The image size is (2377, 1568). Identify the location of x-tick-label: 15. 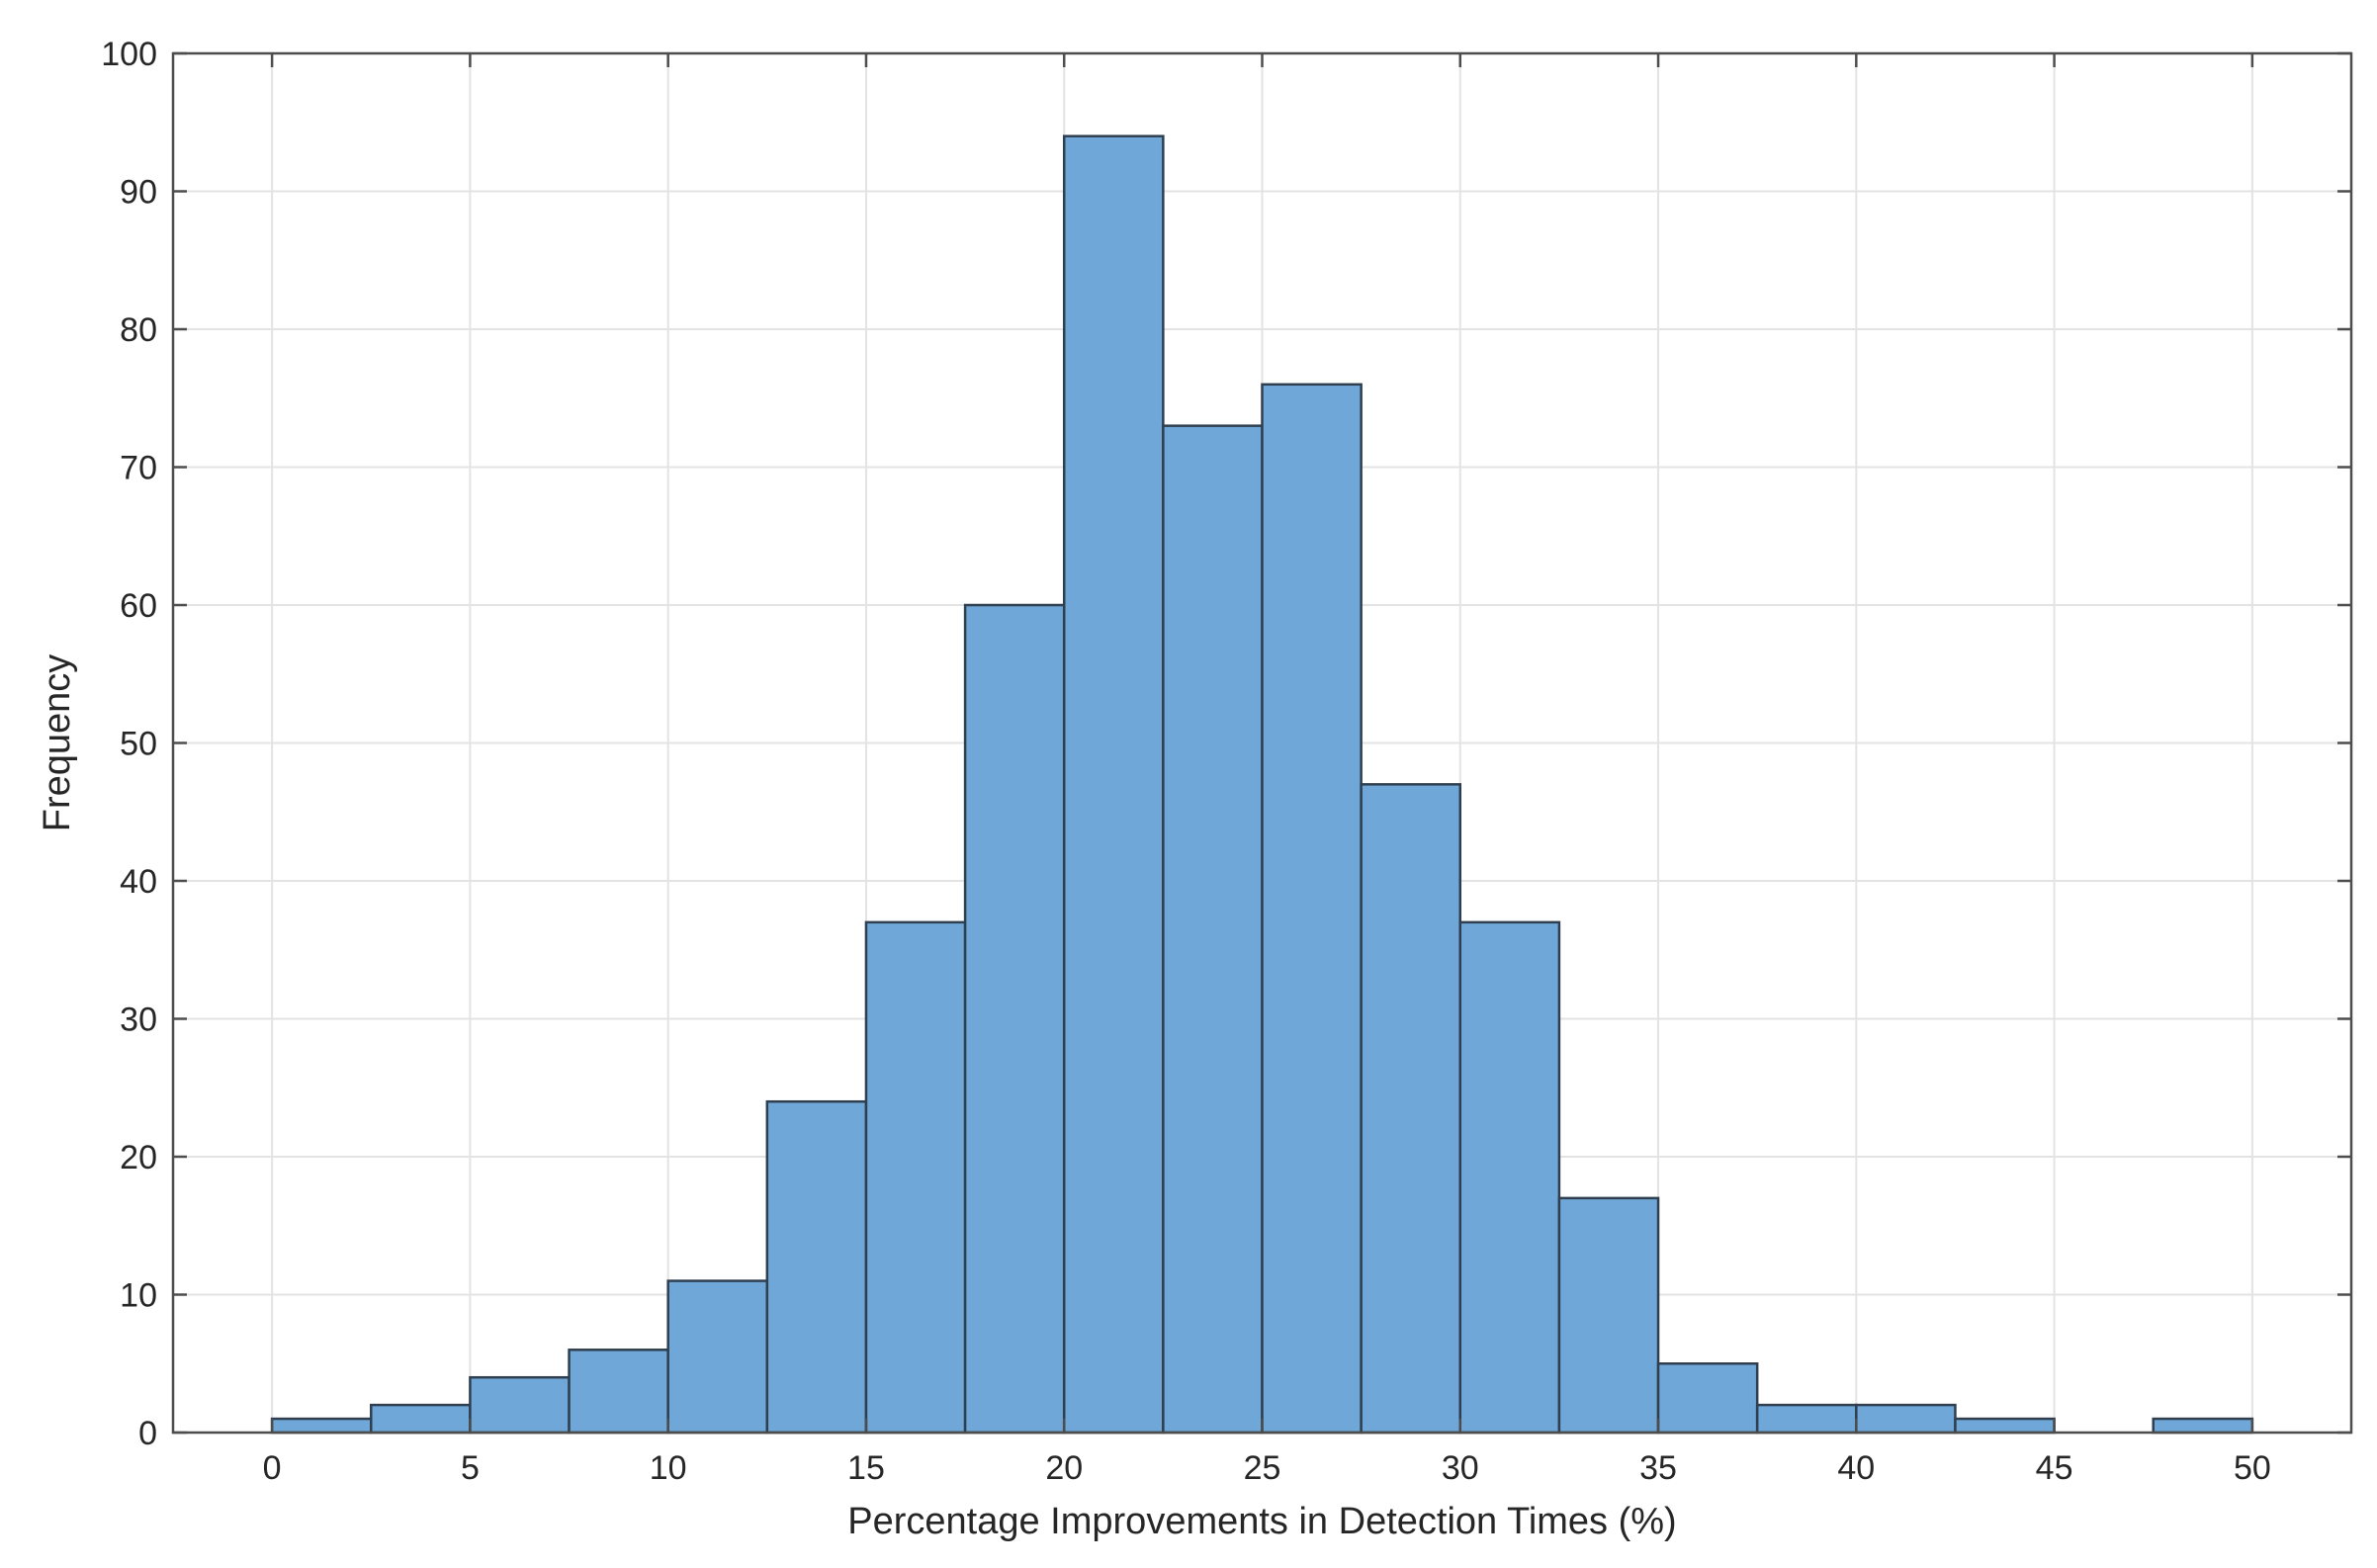
(866, 1468).